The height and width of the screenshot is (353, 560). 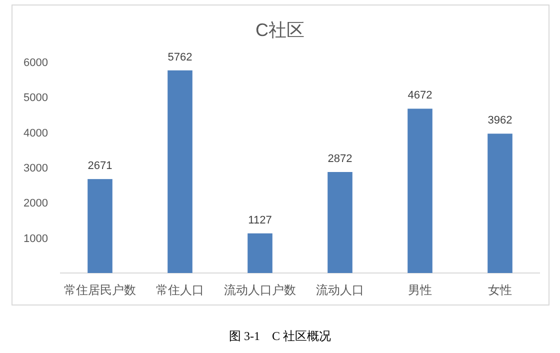 What do you see at coordinates (280, 30) in the screenshot?
I see `chart-title: C社区` at bounding box center [280, 30].